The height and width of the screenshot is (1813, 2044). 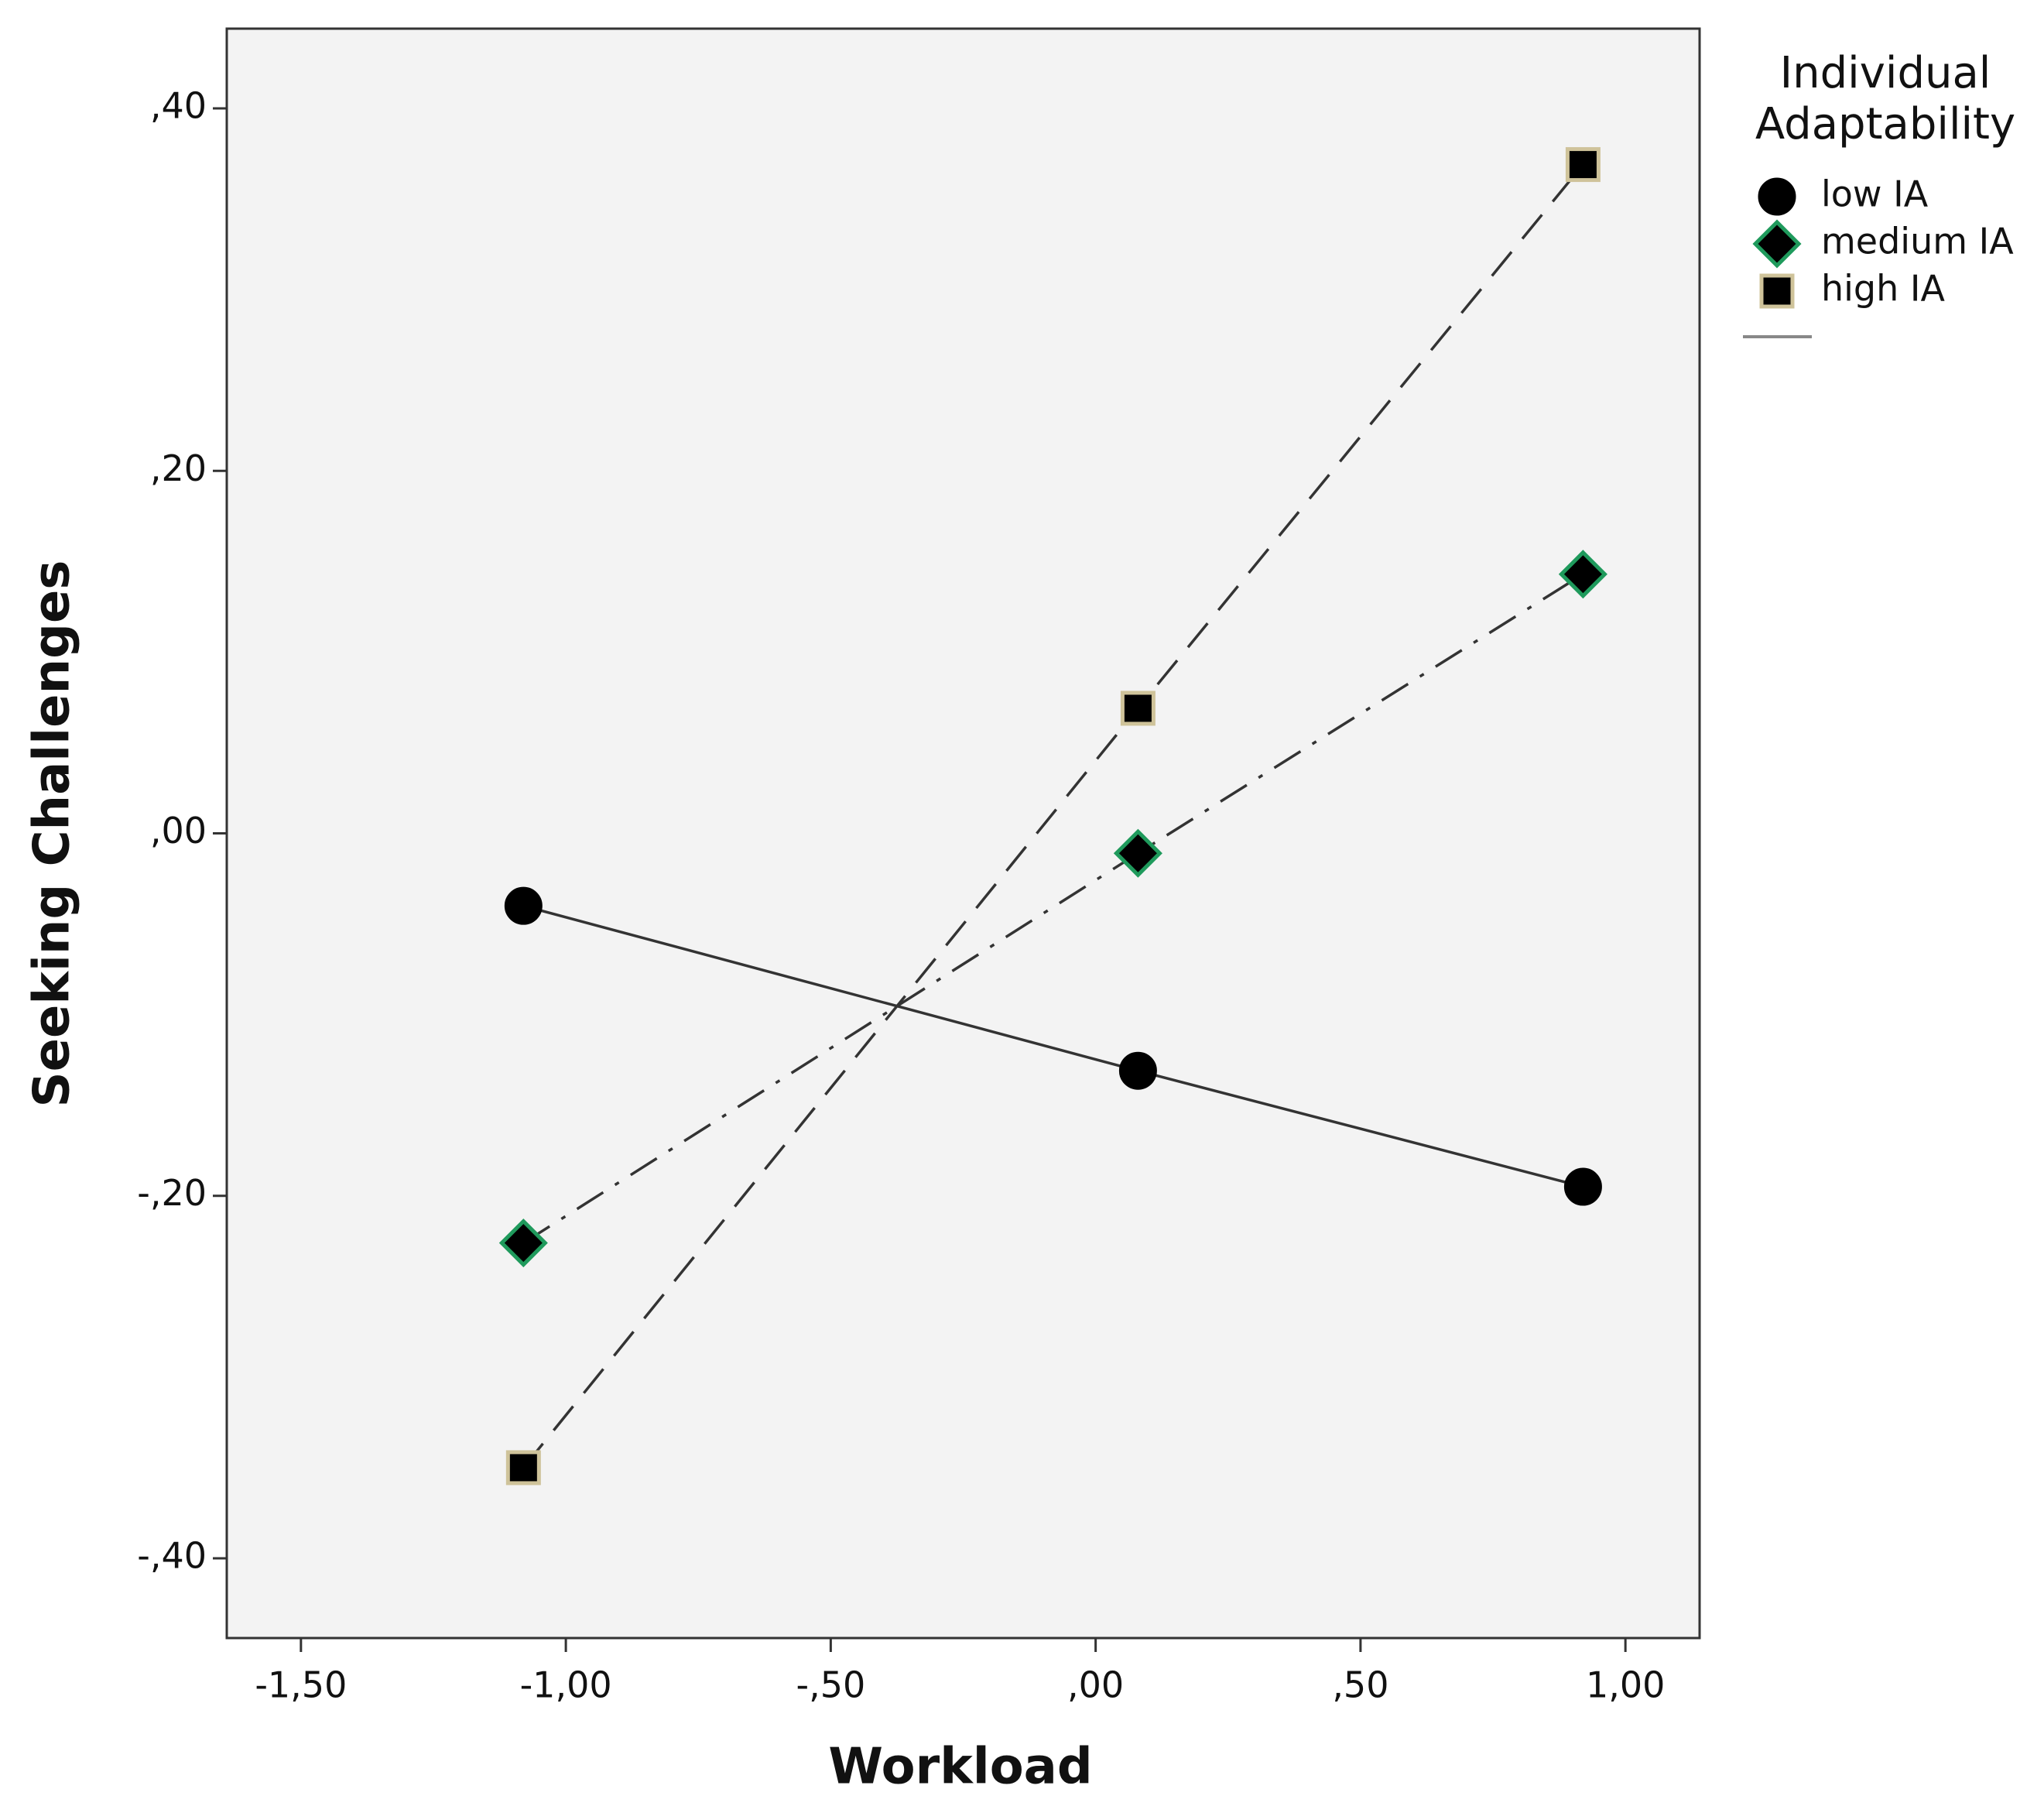 What do you see at coordinates (52, 834) in the screenshot?
I see `y-axis-title: Seeking Challenges` at bounding box center [52, 834].